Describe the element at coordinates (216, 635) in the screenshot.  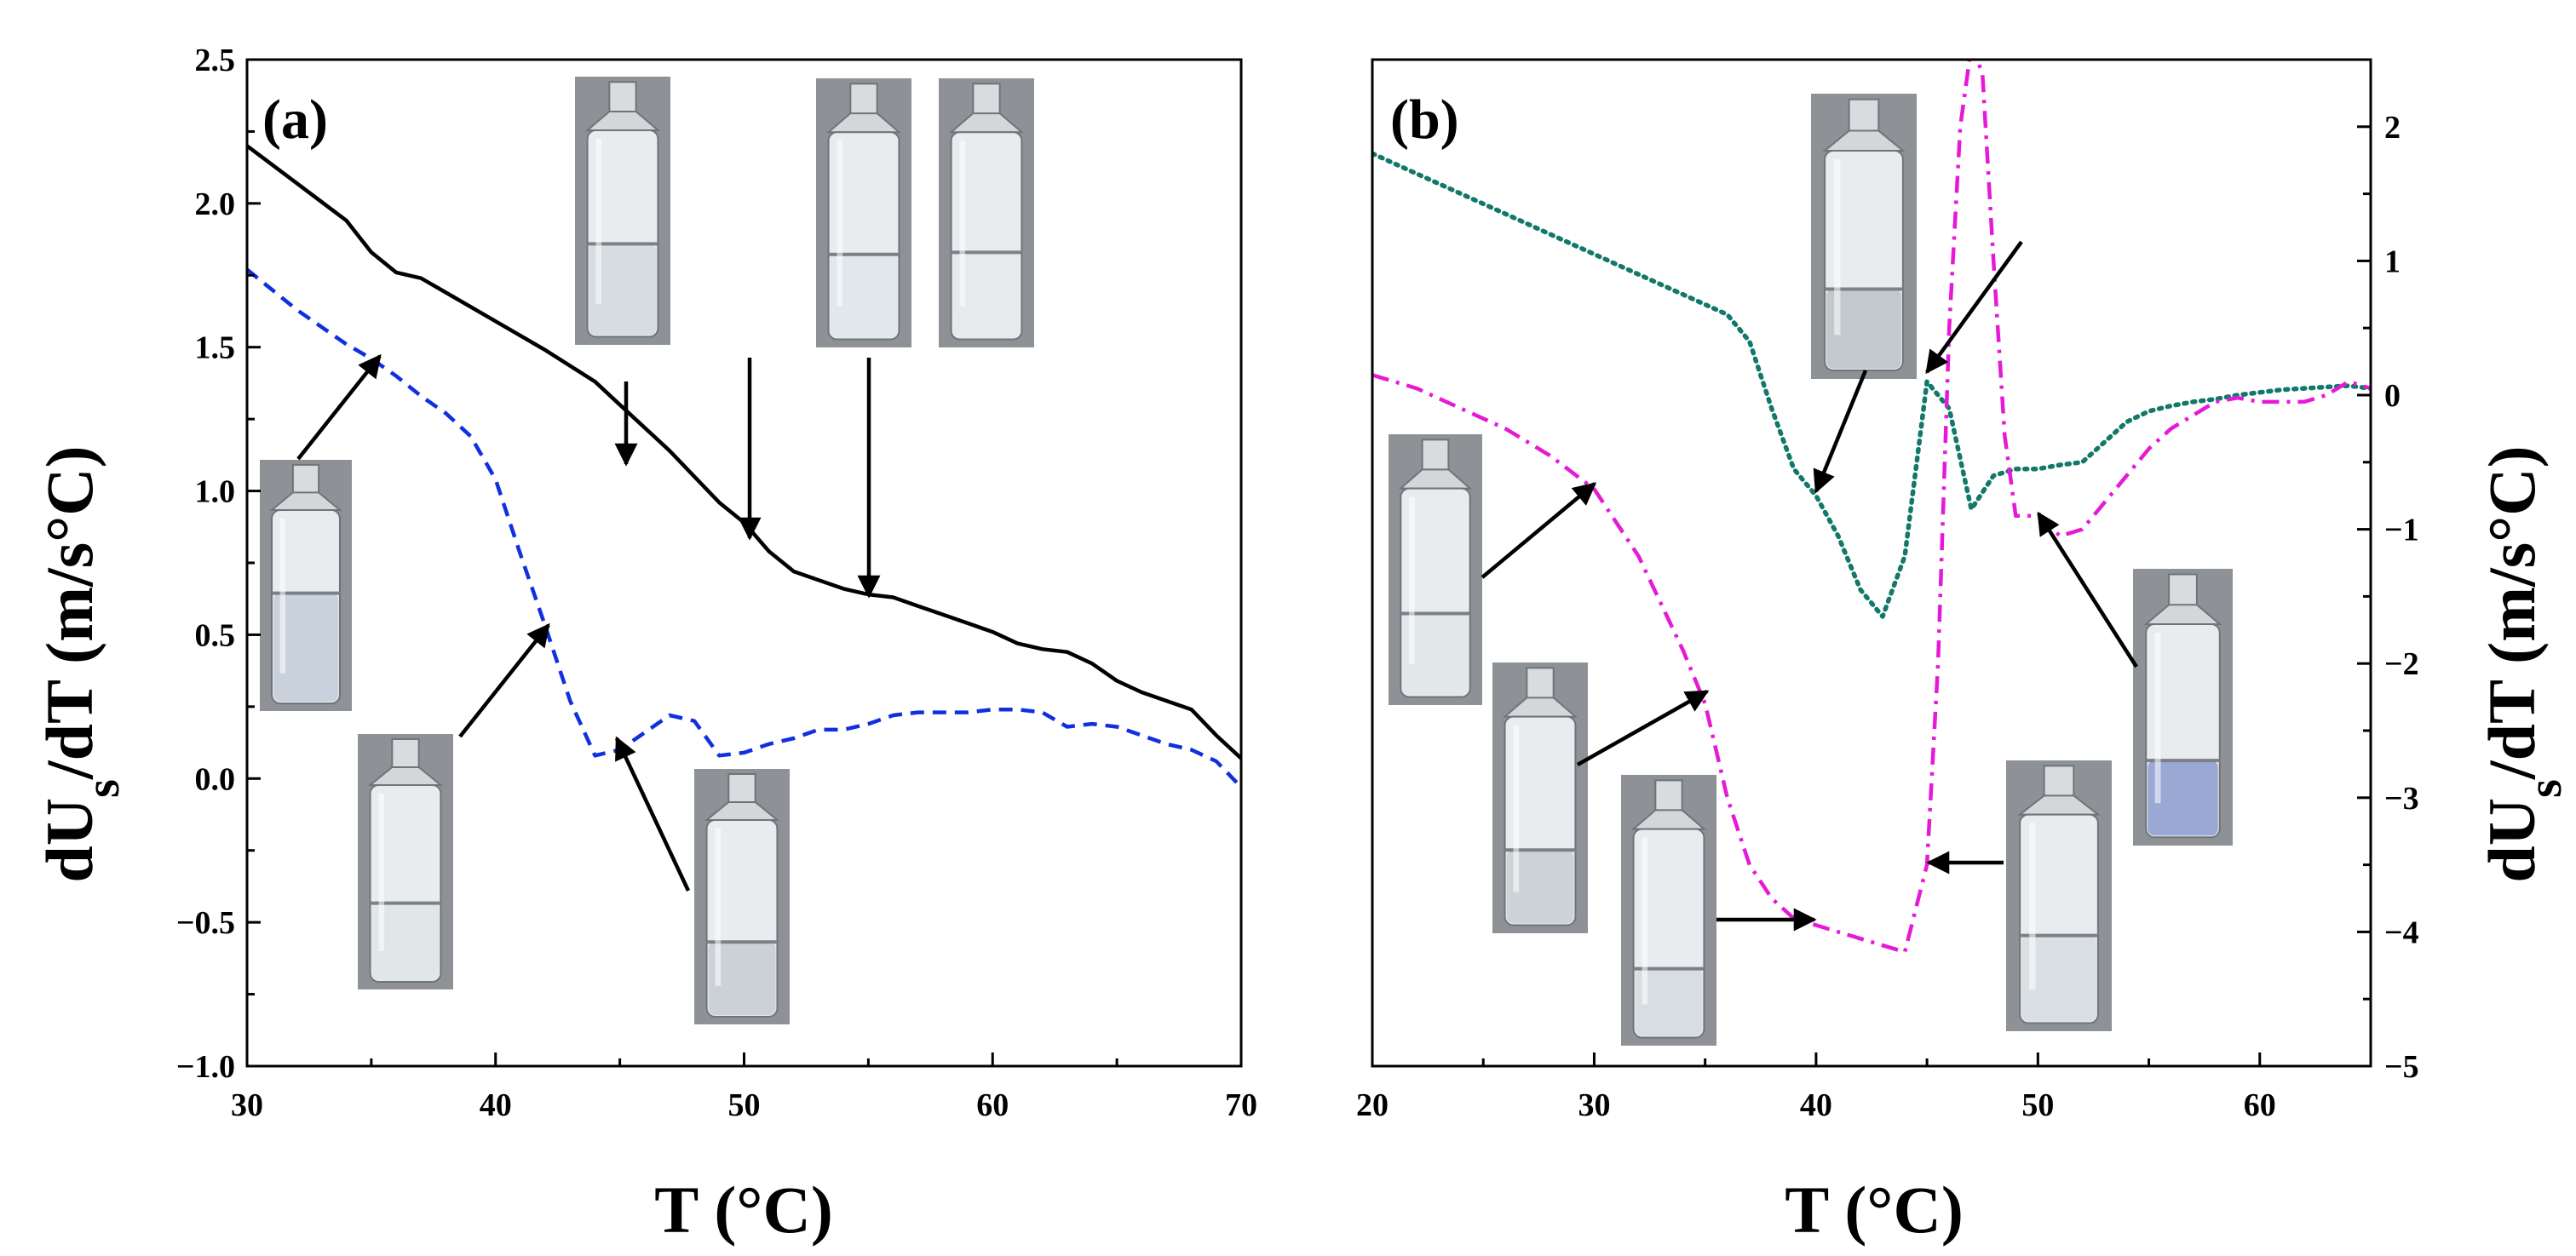
I see `y-tick-label: 0.5` at that location.